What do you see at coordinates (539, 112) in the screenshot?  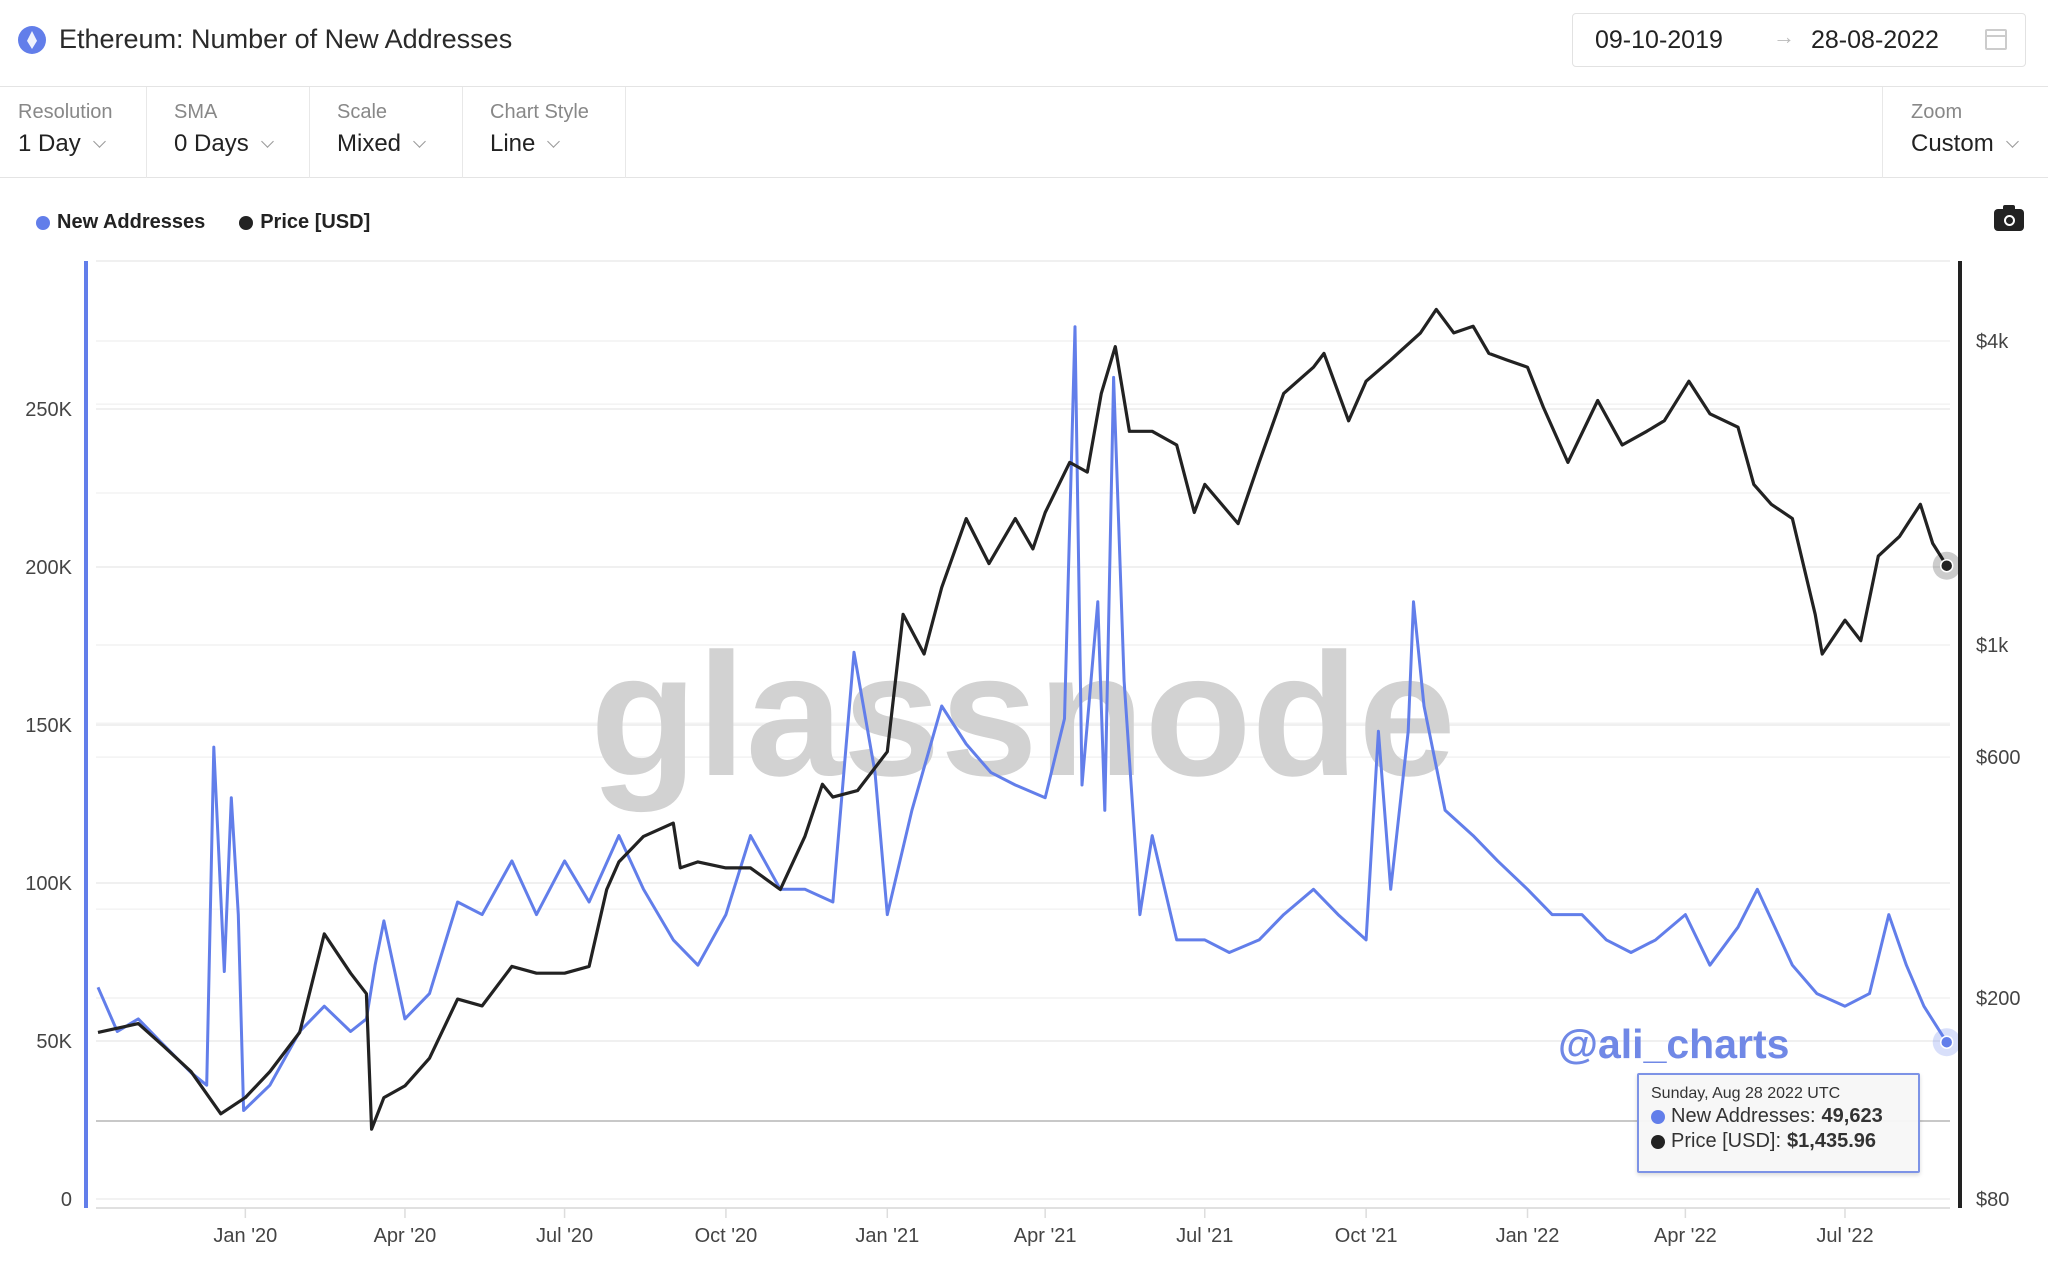 I see `chart-style-label: Chart Style` at bounding box center [539, 112].